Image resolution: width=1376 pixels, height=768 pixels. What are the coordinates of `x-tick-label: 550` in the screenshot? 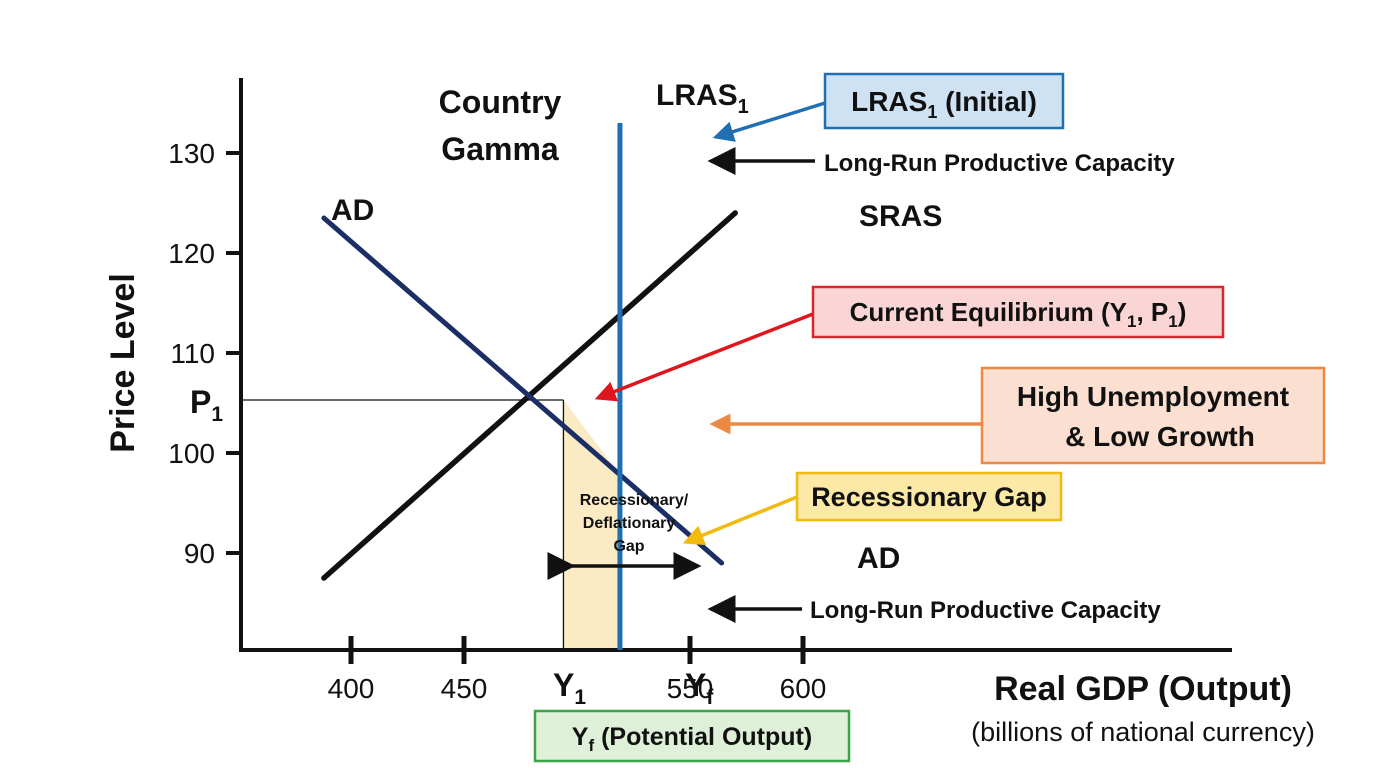 It's located at (690, 688).